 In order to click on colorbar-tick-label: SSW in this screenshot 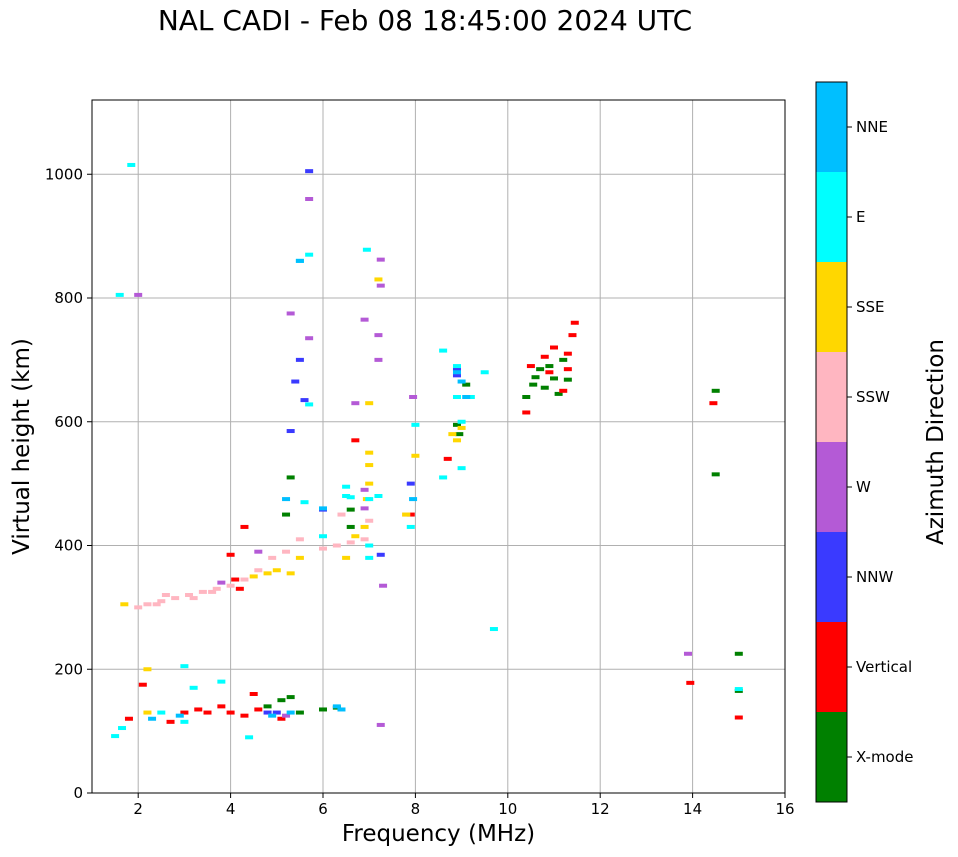, I will do `click(873, 397)`.